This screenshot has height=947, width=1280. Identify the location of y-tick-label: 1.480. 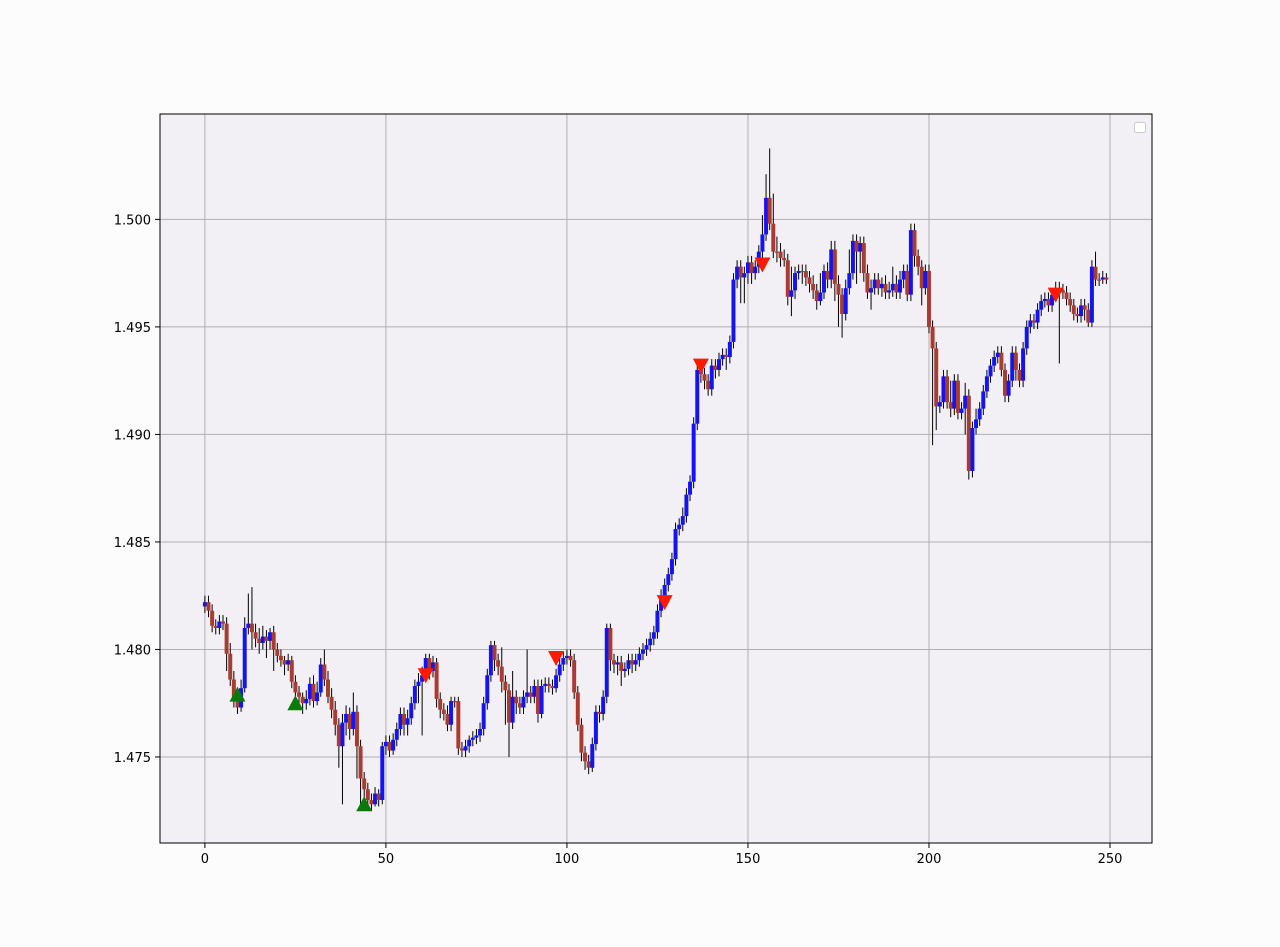
(132, 650).